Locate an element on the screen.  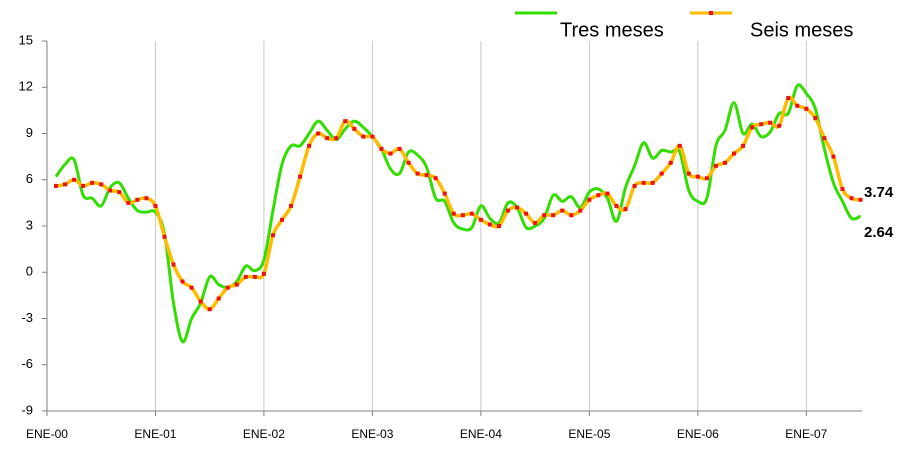
x-tick-label: ENE-04 is located at coordinates (481, 434).